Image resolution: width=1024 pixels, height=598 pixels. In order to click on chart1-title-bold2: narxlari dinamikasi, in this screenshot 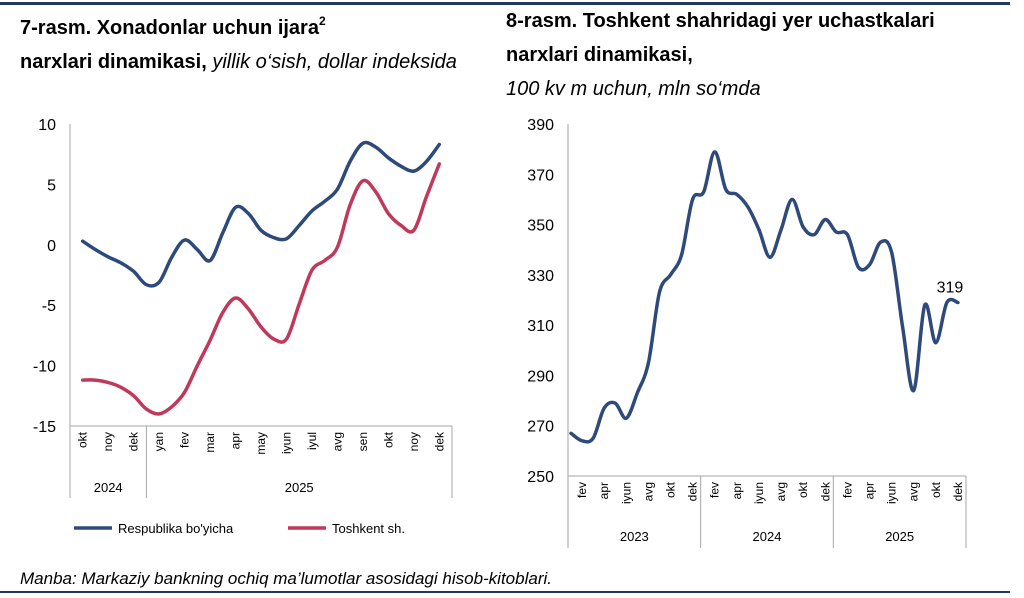, I will do `click(113, 62)`.